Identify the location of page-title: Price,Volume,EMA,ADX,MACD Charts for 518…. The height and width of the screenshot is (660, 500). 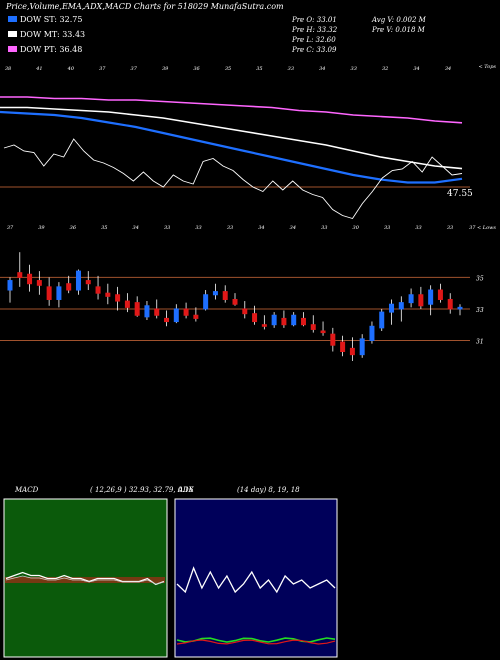
(144, 6).